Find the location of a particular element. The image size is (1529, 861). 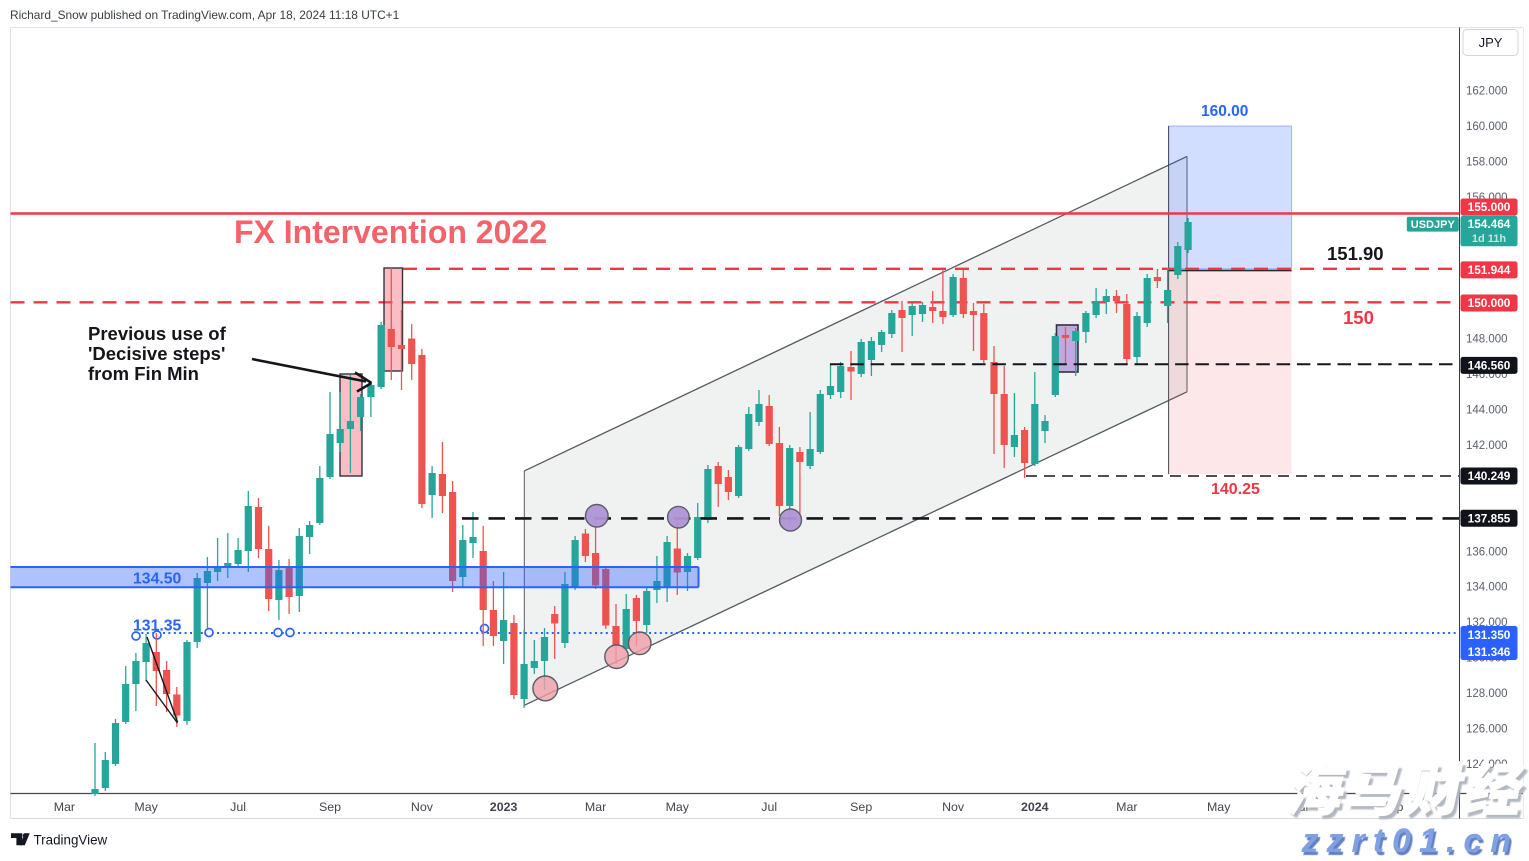

svg-text: 140.25 is located at coordinates (1235, 489).